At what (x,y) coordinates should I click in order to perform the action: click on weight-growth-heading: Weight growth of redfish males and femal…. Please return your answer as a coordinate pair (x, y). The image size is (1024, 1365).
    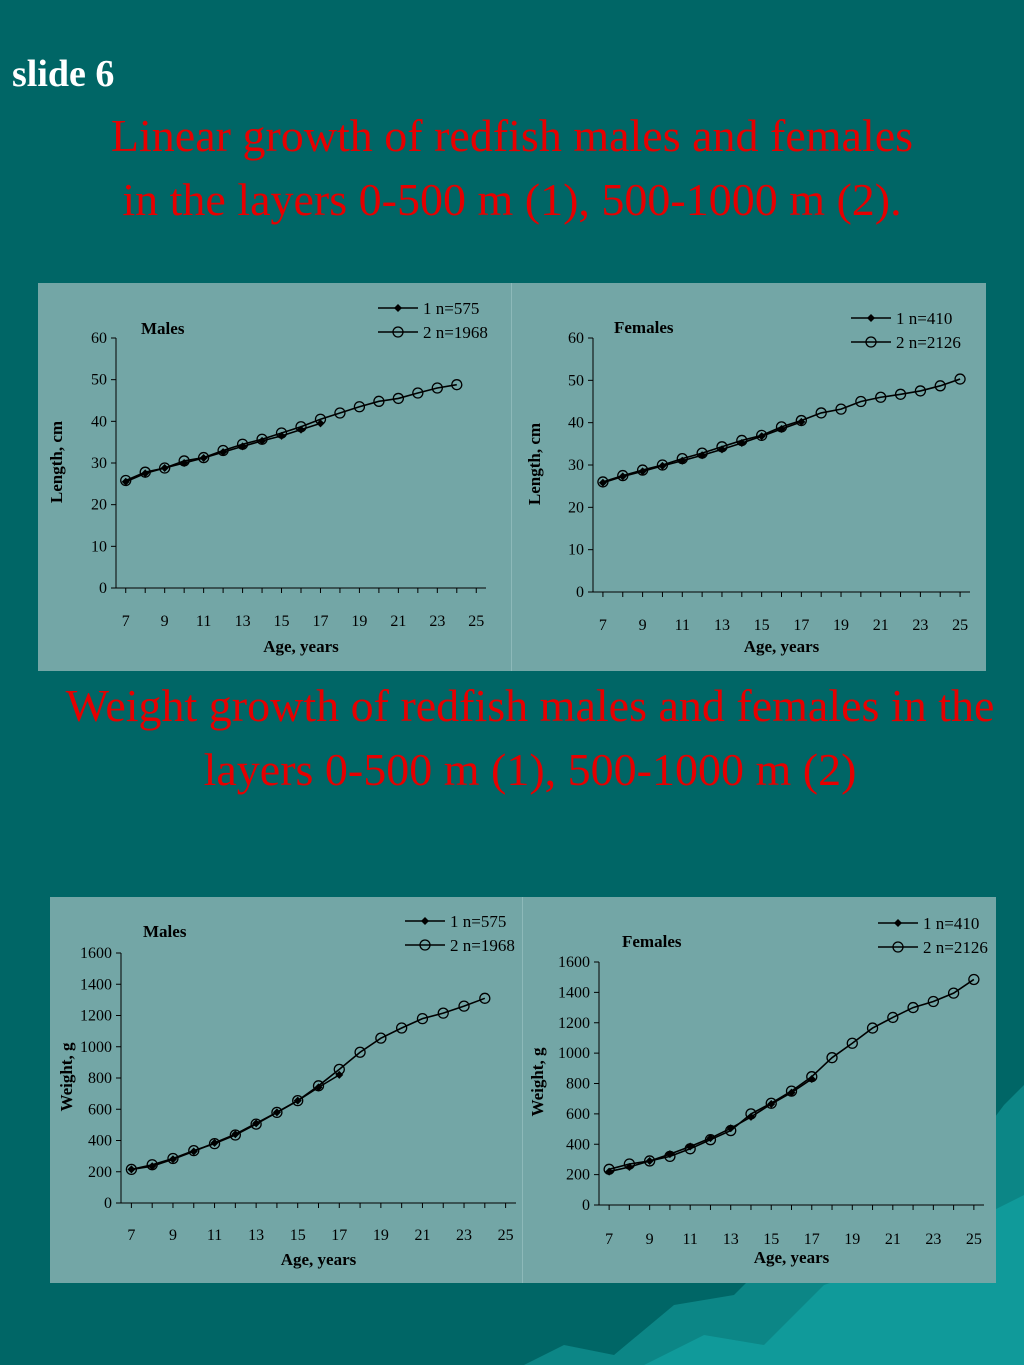
    Looking at the image, I should click on (530, 737).